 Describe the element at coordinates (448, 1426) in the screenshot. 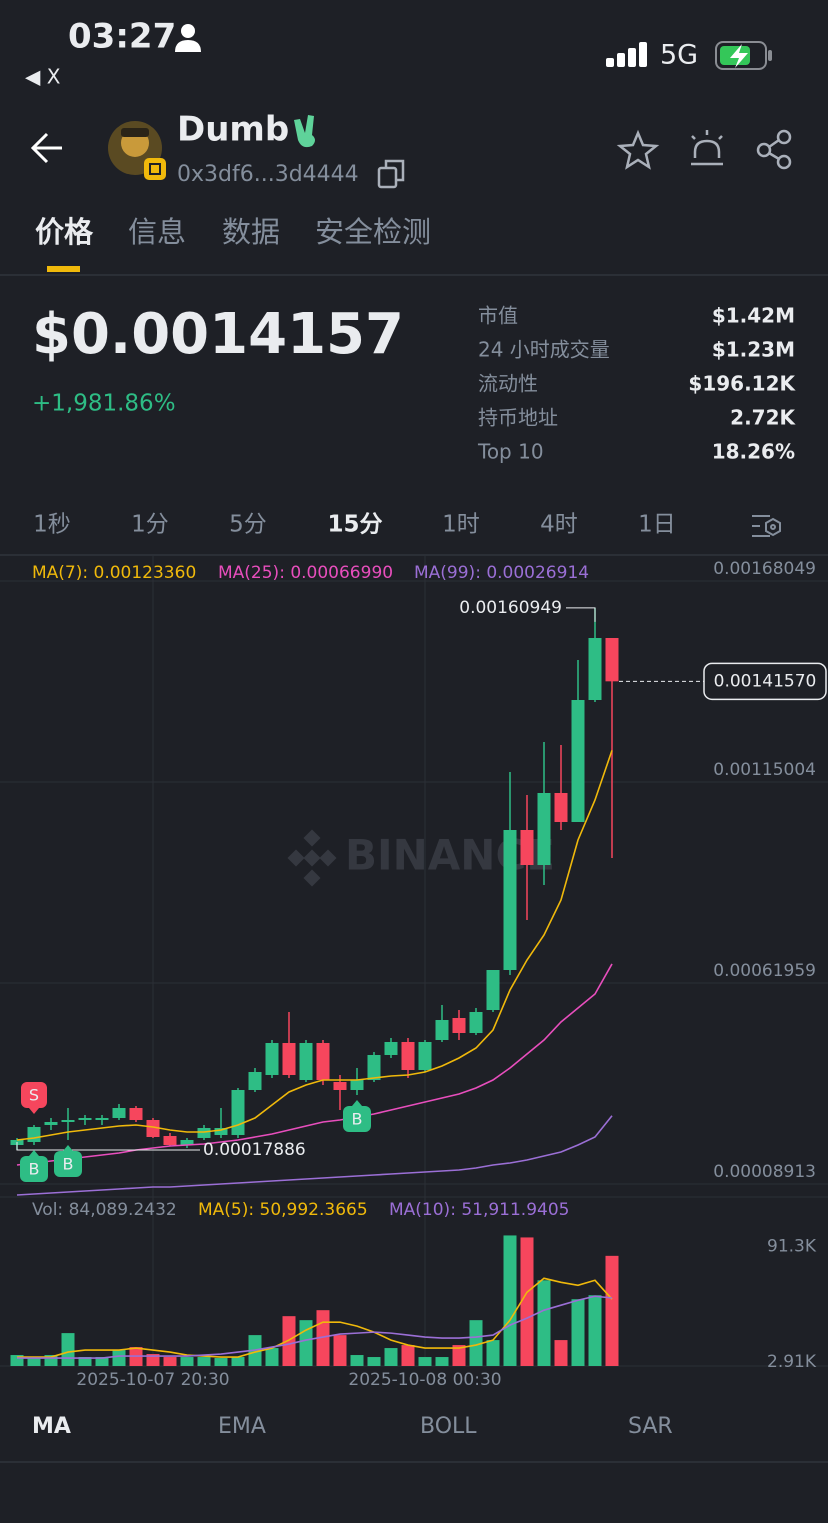

I see `indicator-tab: BOLL` at that location.